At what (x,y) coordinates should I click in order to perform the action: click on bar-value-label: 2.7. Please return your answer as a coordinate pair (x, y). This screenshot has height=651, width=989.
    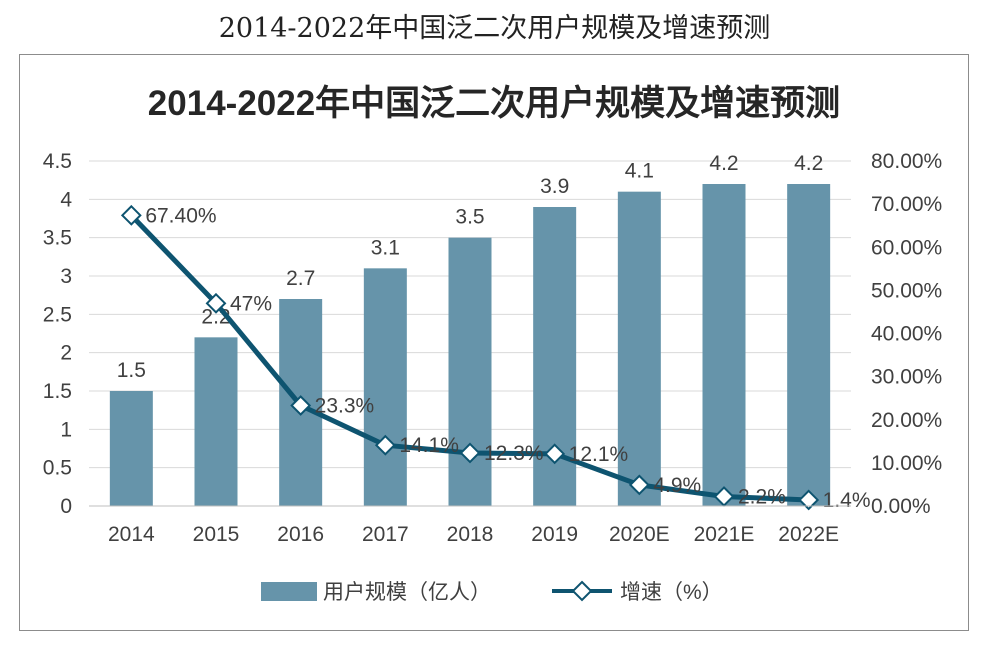
    Looking at the image, I should click on (300, 278).